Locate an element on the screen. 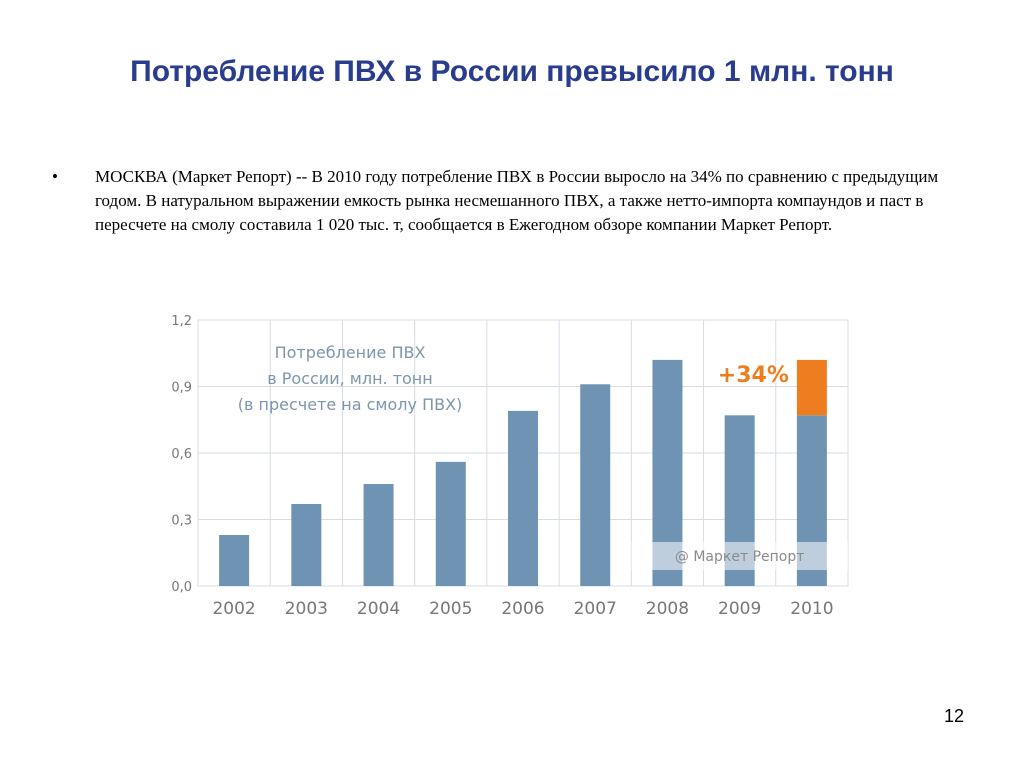 The image size is (1024, 768). x-tick-label: 2009 is located at coordinates (739, 609).